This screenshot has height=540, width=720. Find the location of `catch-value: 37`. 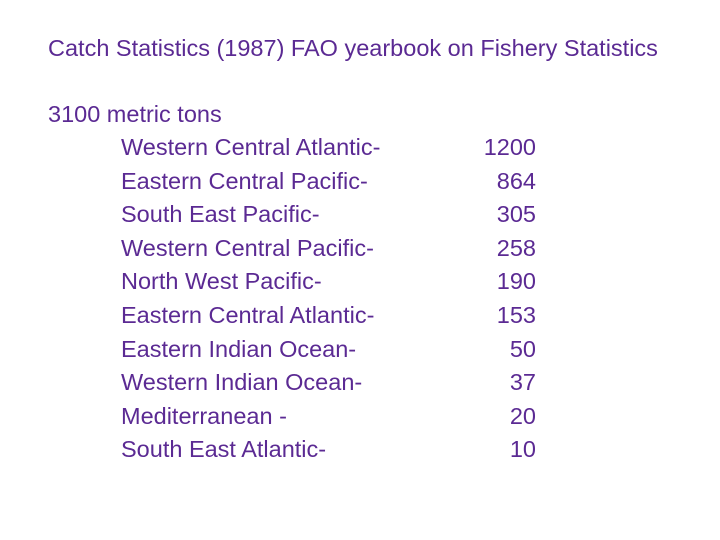

catch-value: 37 is located at coordinates (522, 382).